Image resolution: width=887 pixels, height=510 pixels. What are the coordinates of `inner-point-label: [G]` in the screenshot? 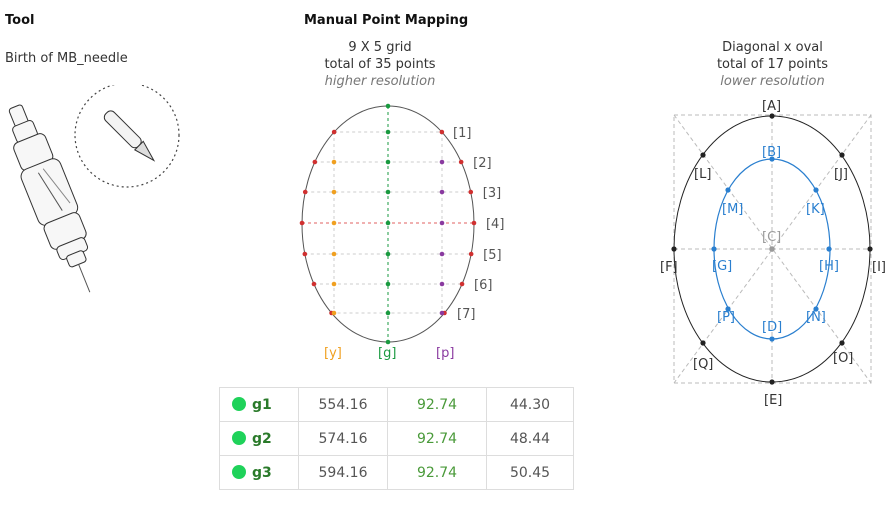 It's located at (722, 266).